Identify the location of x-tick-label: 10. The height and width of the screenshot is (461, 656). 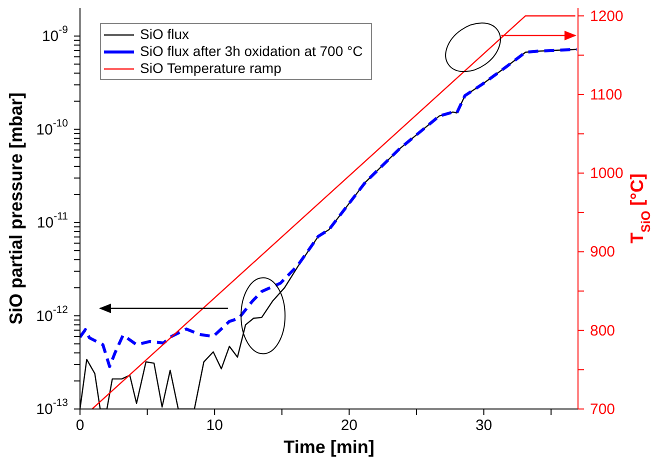
(214, 425).